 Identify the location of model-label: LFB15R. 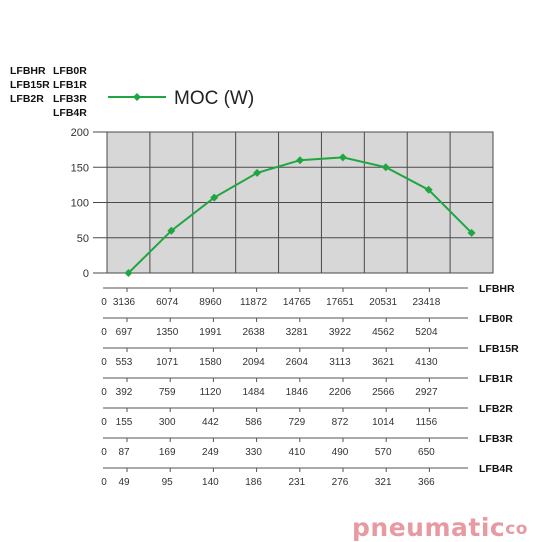
(30, 85).